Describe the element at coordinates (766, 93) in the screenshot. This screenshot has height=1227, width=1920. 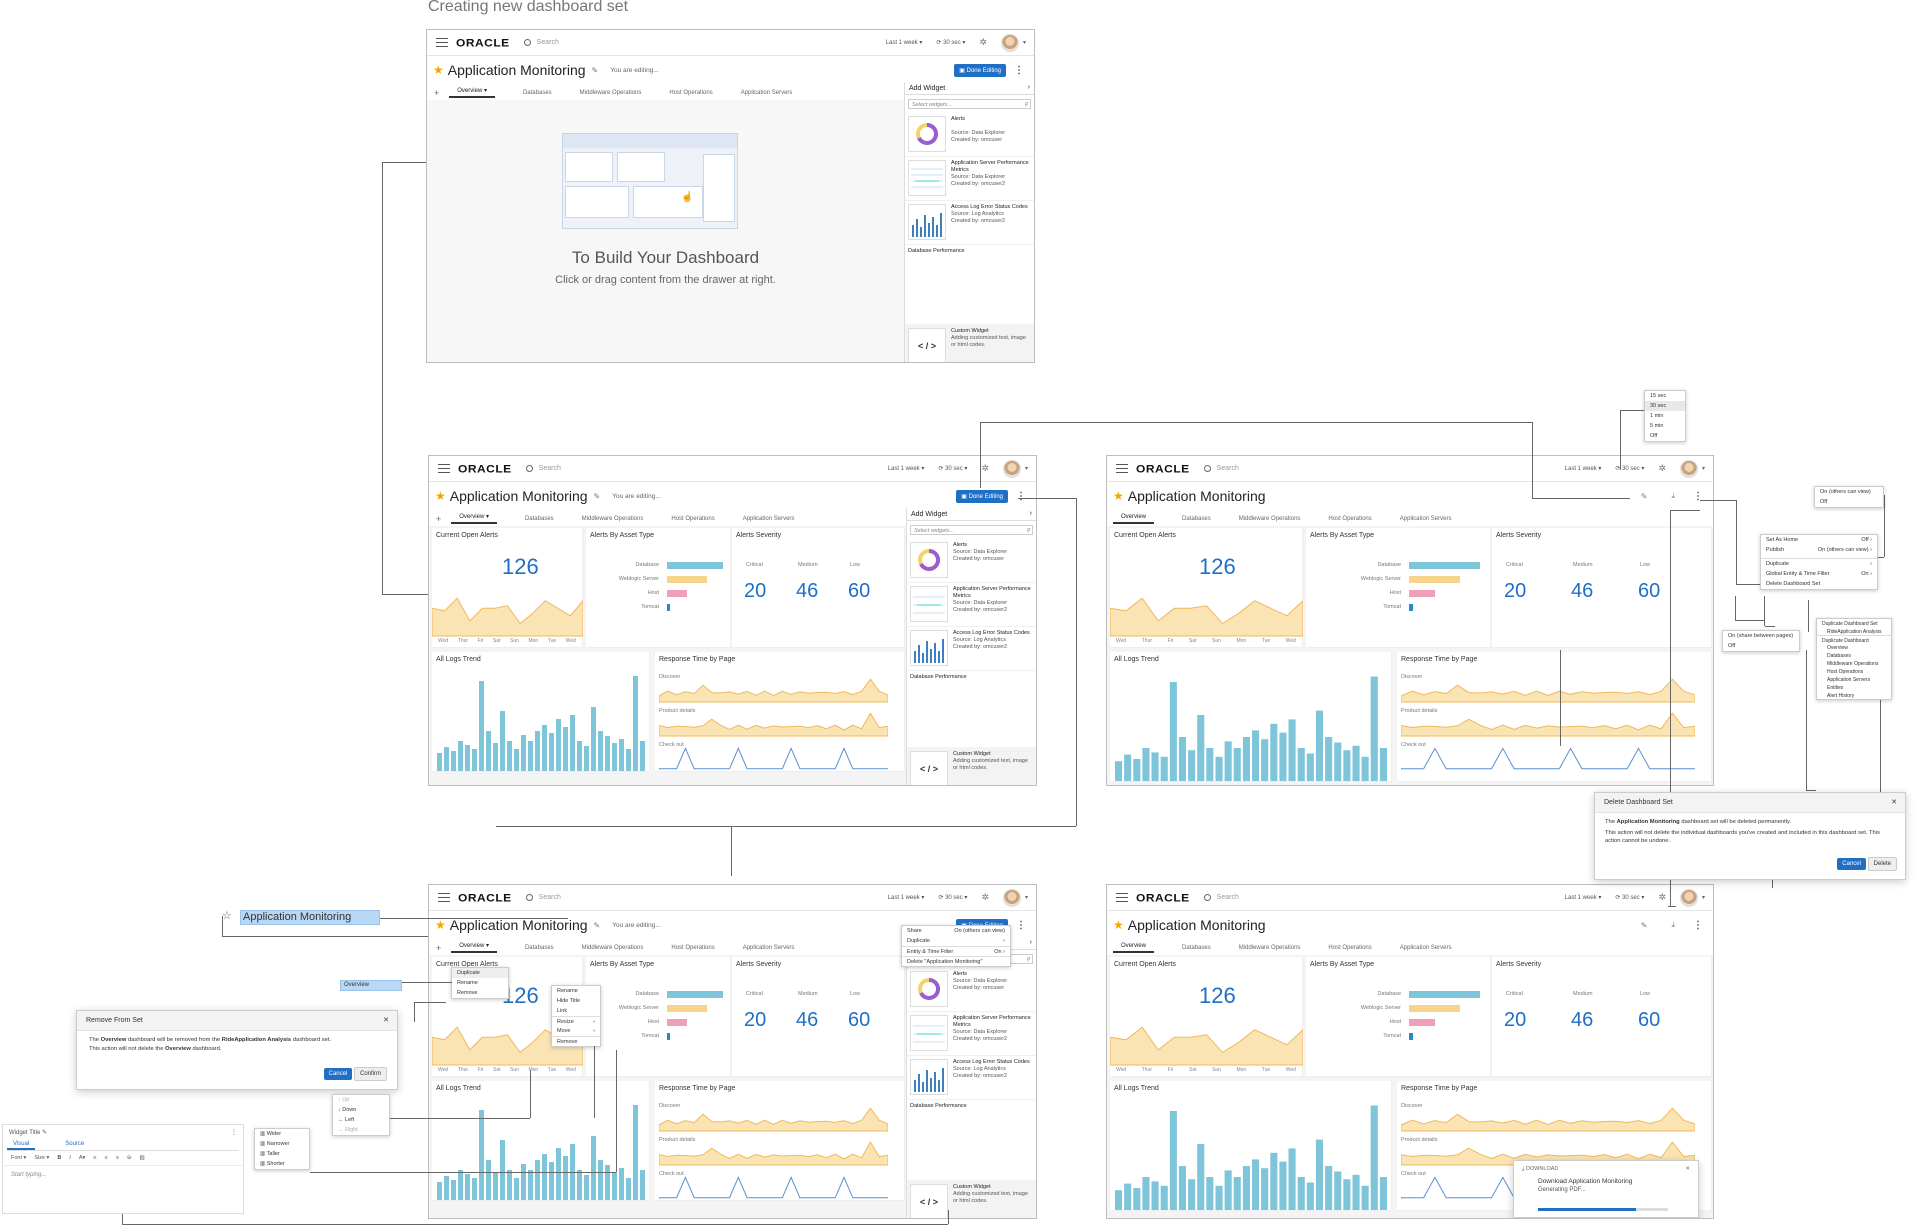
I see `tab-appservers: Application Servers` at that location.